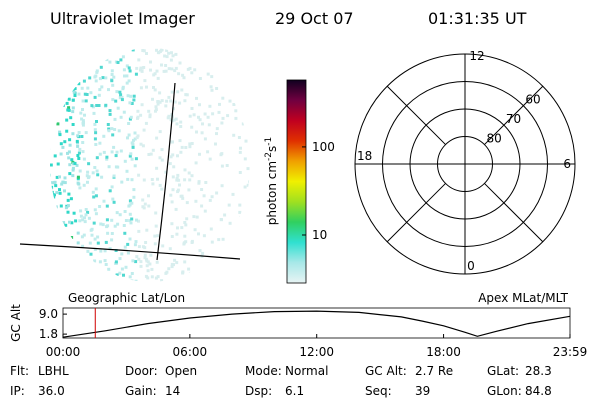 The image size is (600, 400). What do you see at coordinates (190, 352) in the screenshot?
I see `x-tick-label: 06:00` at bounding box center [190, 352].